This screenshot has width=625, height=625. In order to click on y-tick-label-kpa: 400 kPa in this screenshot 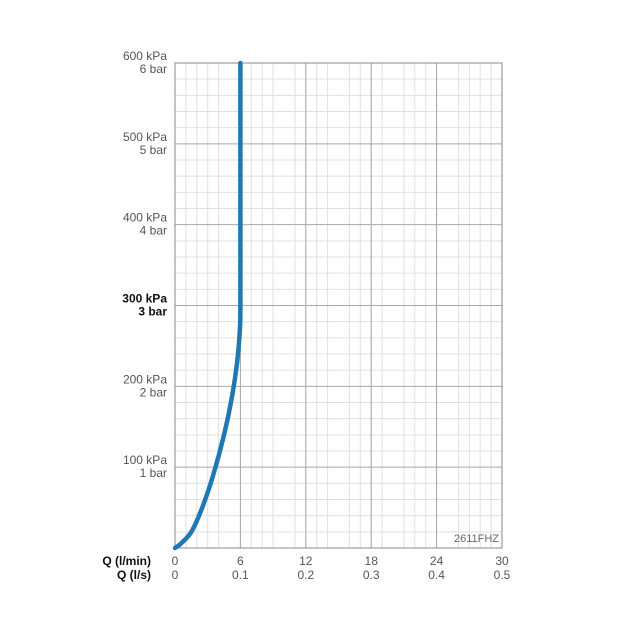, I will do `click(145, 218)`.